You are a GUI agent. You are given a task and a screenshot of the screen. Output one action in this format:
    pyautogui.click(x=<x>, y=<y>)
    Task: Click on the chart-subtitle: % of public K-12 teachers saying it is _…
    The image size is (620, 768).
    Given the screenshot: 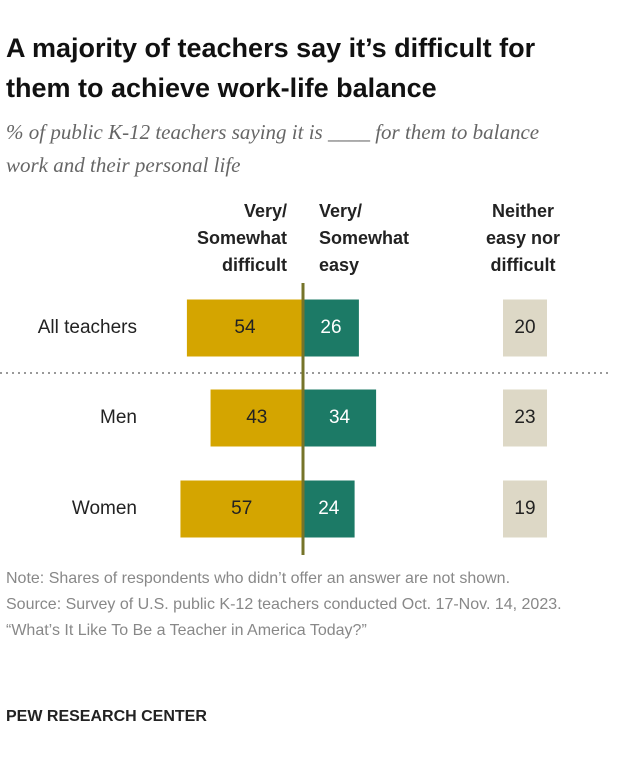 What is the action you would take?
    pyautogui.click(x=273, y=148)
    